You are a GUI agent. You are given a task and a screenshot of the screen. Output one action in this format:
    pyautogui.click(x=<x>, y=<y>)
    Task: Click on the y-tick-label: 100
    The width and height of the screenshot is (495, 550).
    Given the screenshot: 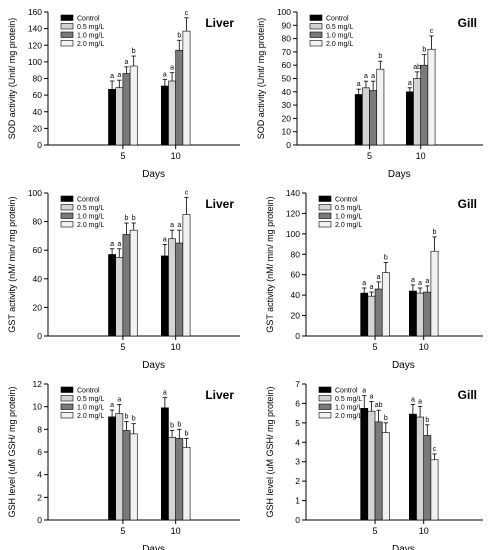 What is the action you would take?
    pyautogui.click(x=284, y=12)
    